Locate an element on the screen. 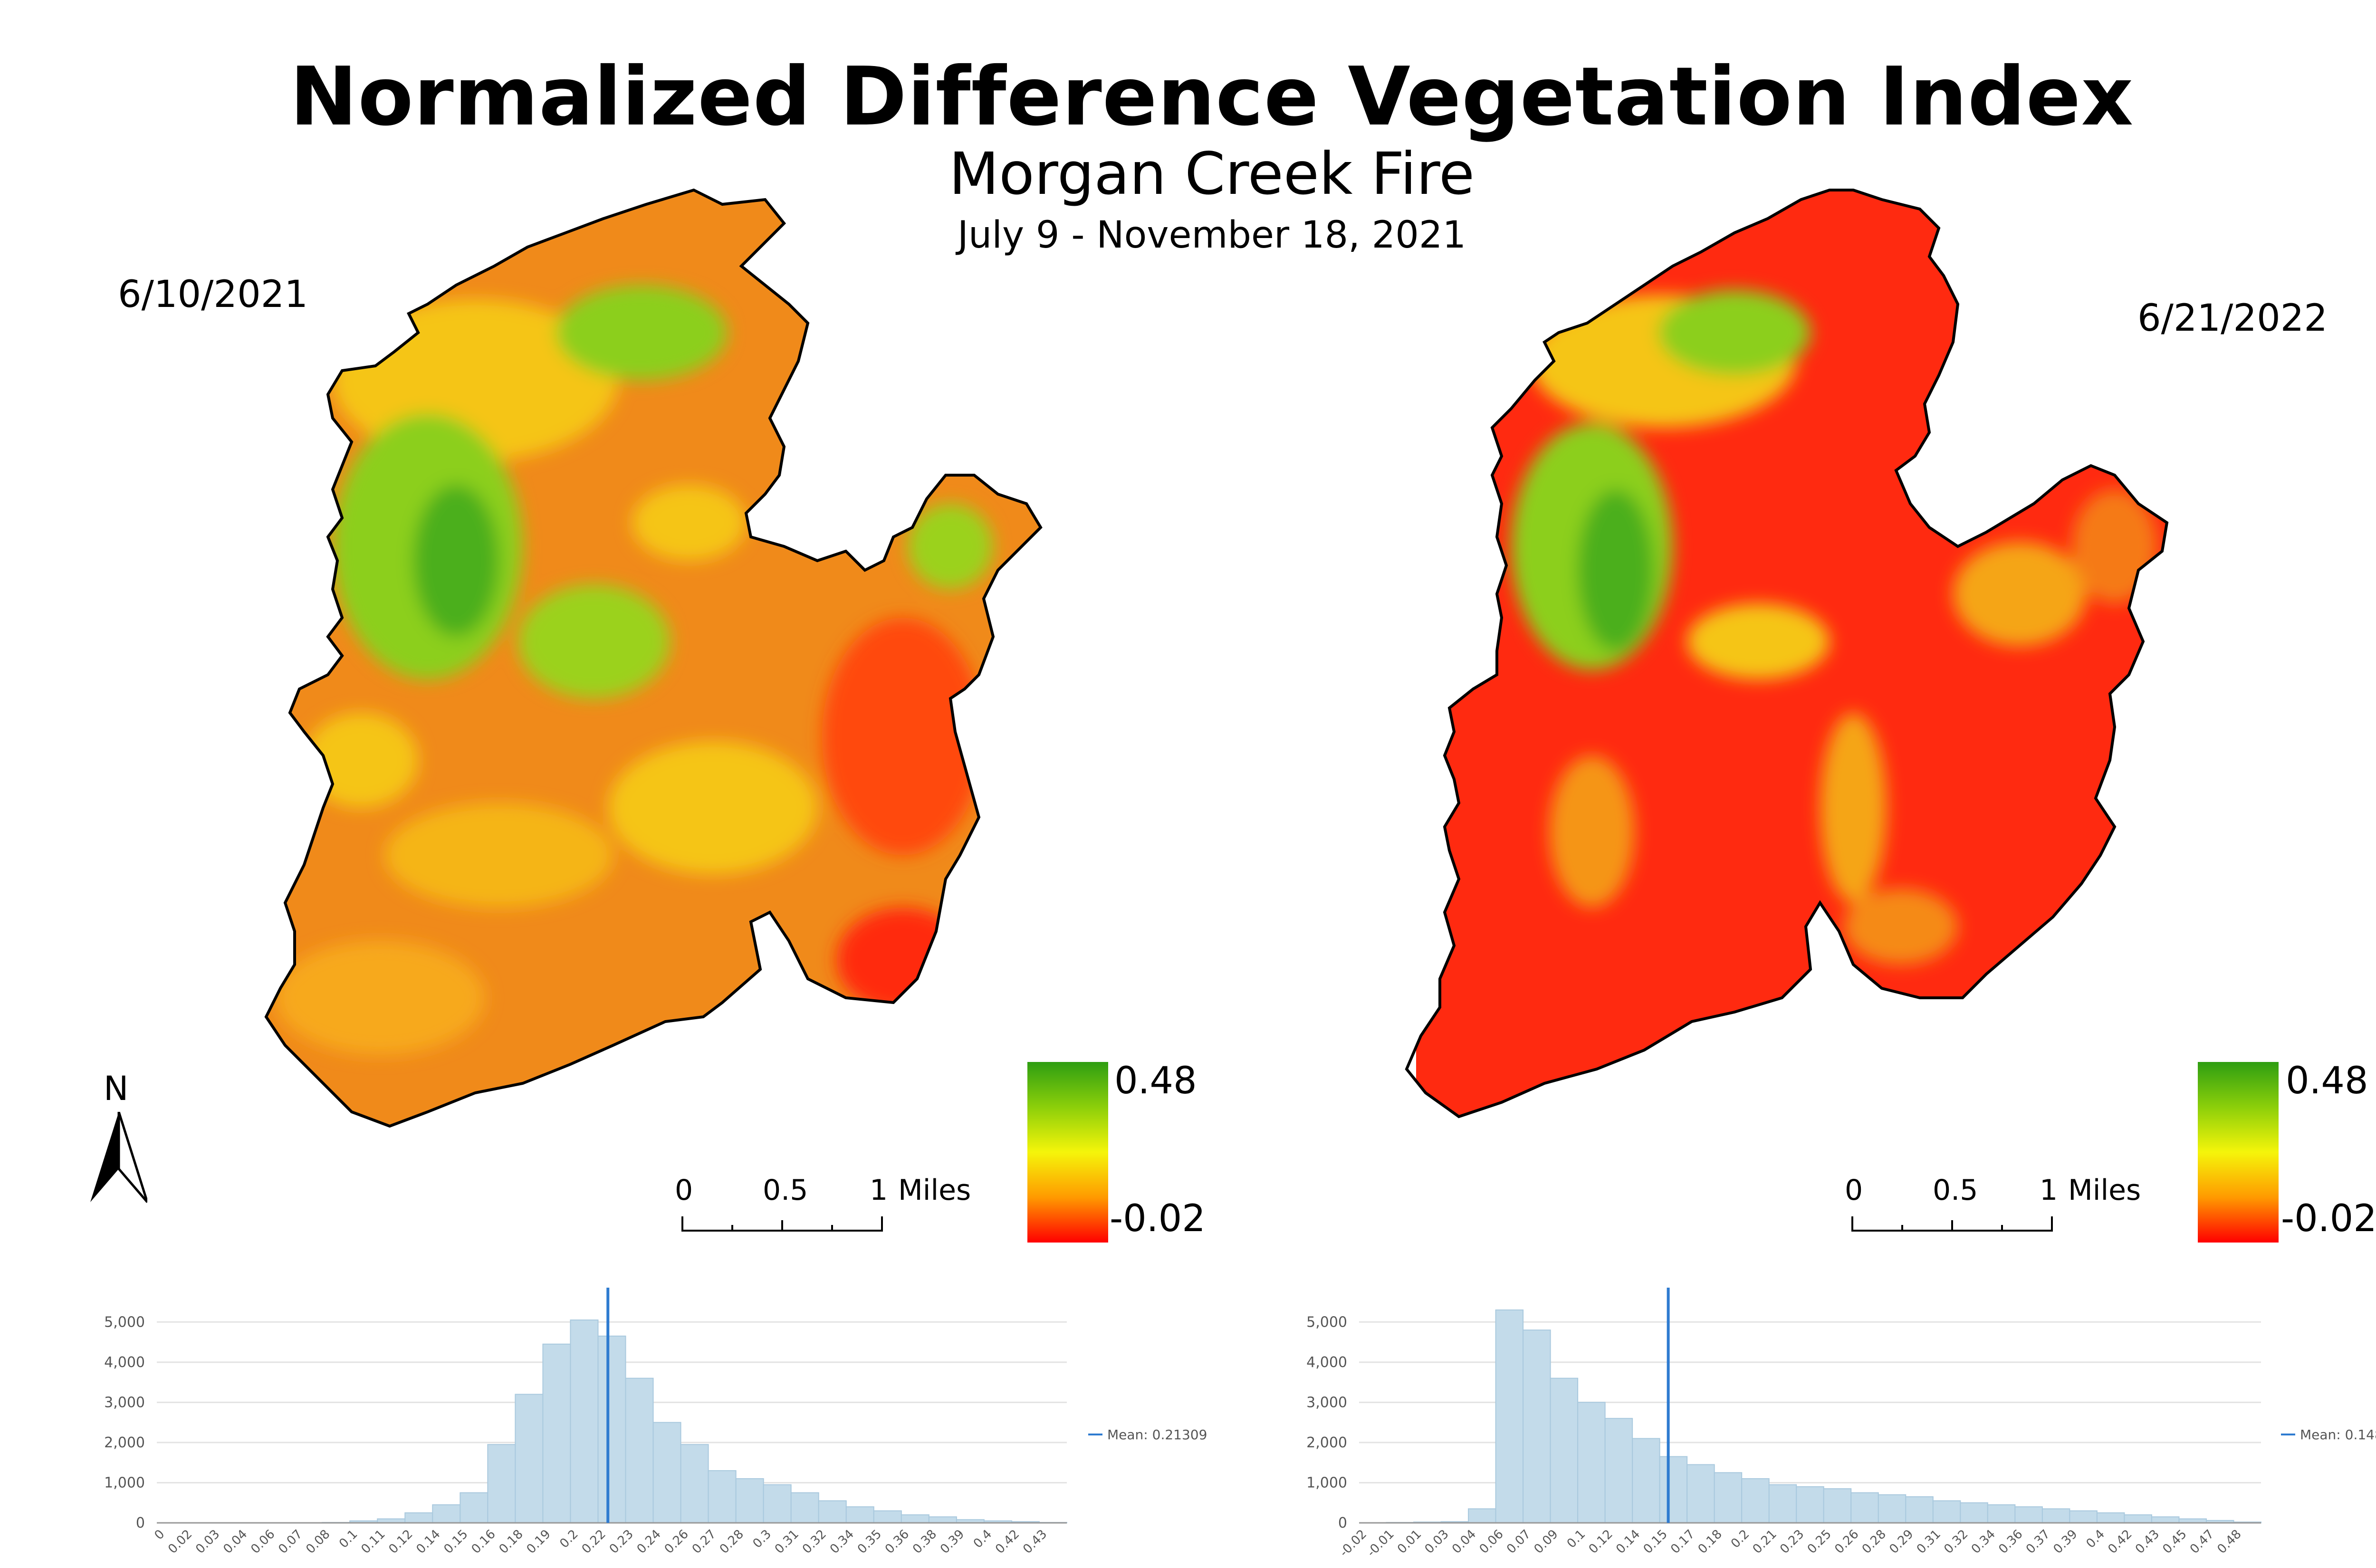  x-tick-label: -0.02 is located at coordinates (1353, 1544).